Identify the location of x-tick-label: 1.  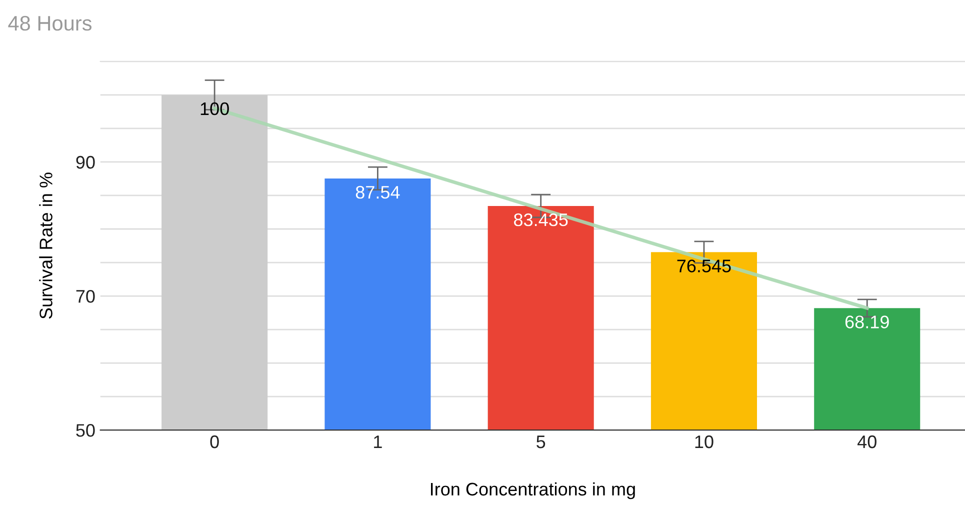
(378, 442).